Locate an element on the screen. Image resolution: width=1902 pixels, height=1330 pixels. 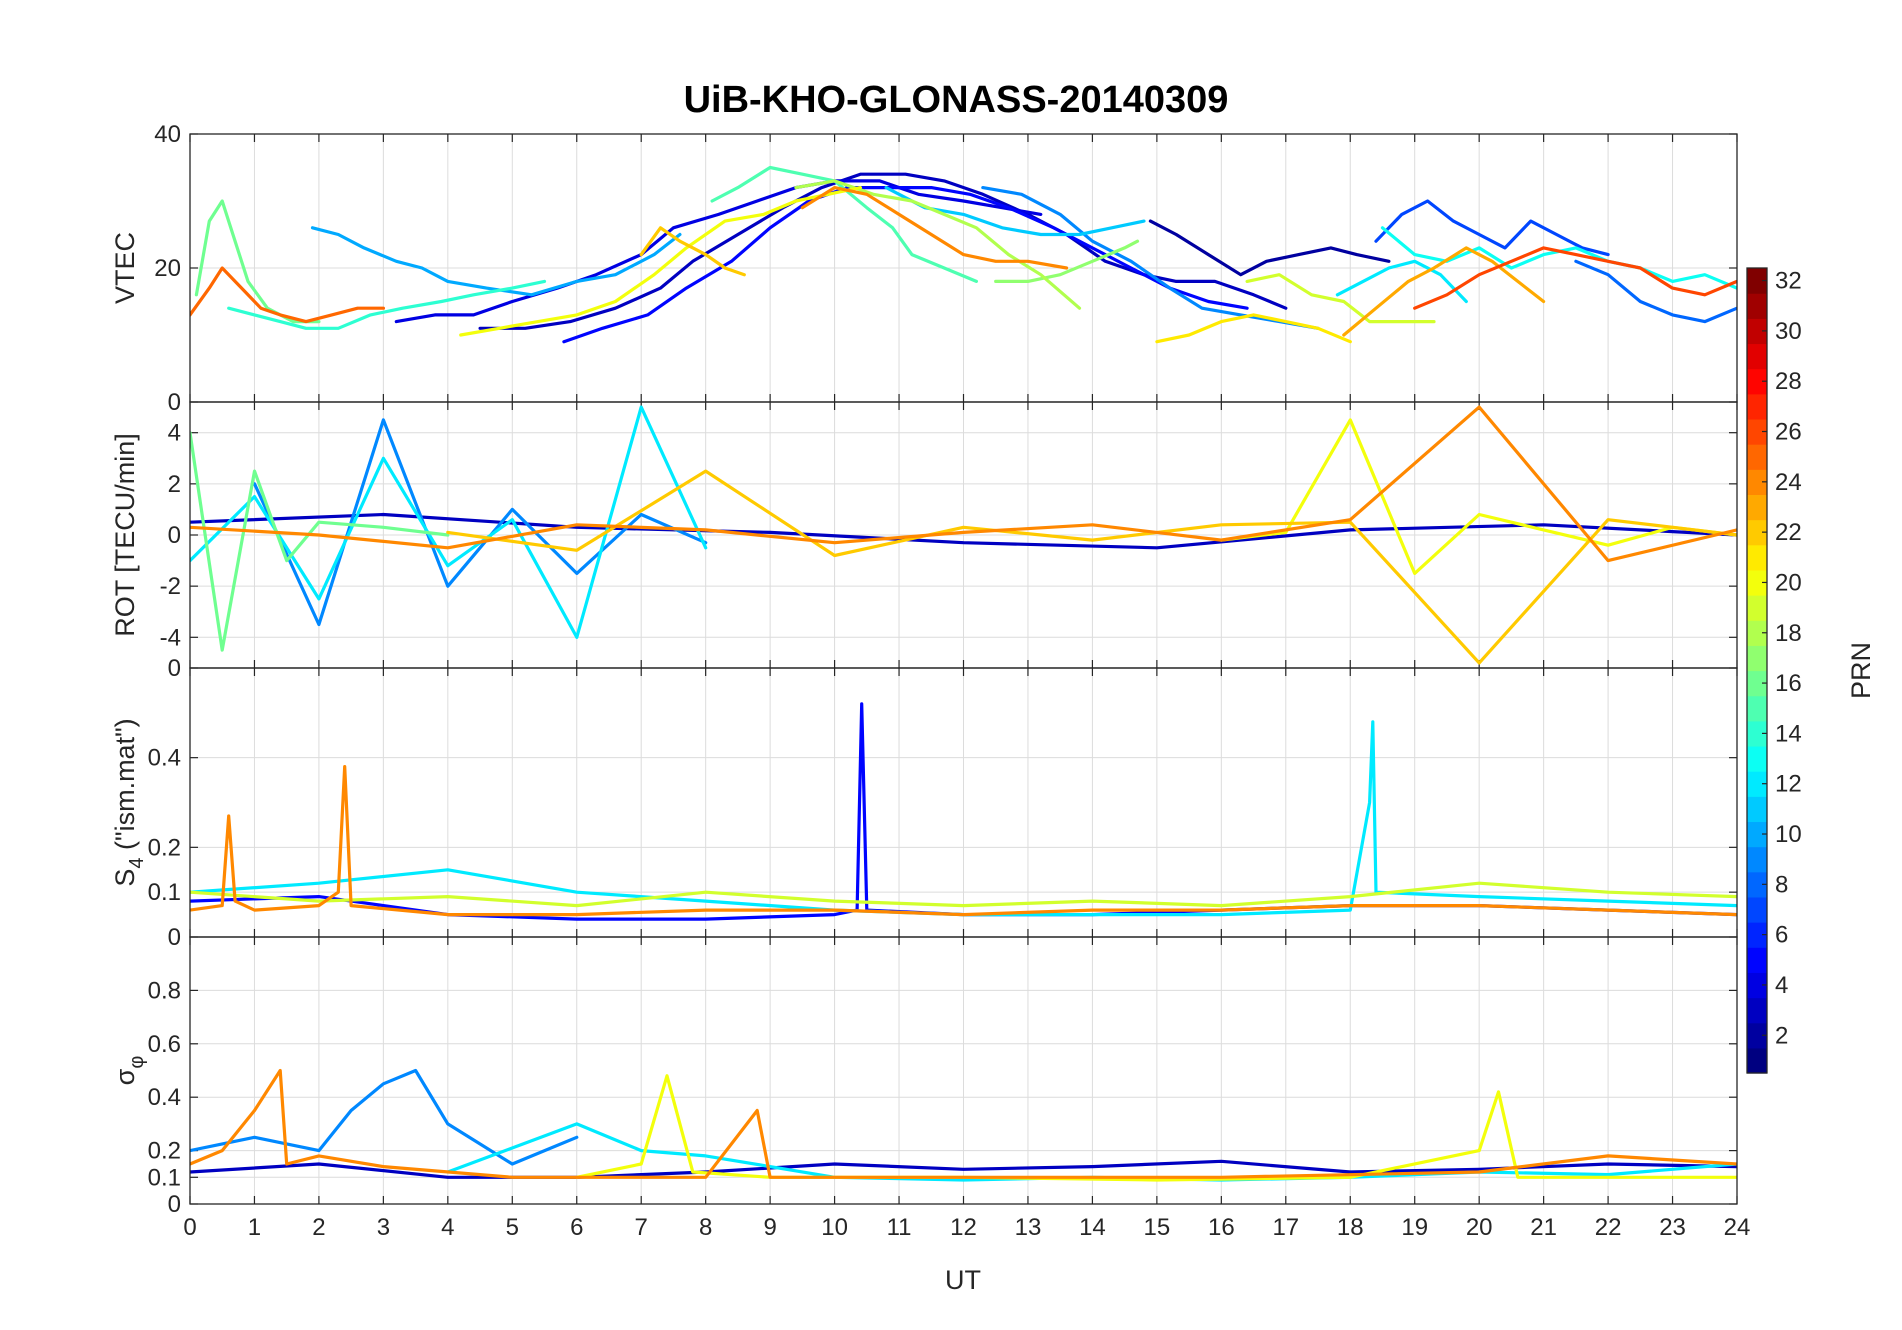
y-tick-label: 0.4 is located at coordinates (164, 758).